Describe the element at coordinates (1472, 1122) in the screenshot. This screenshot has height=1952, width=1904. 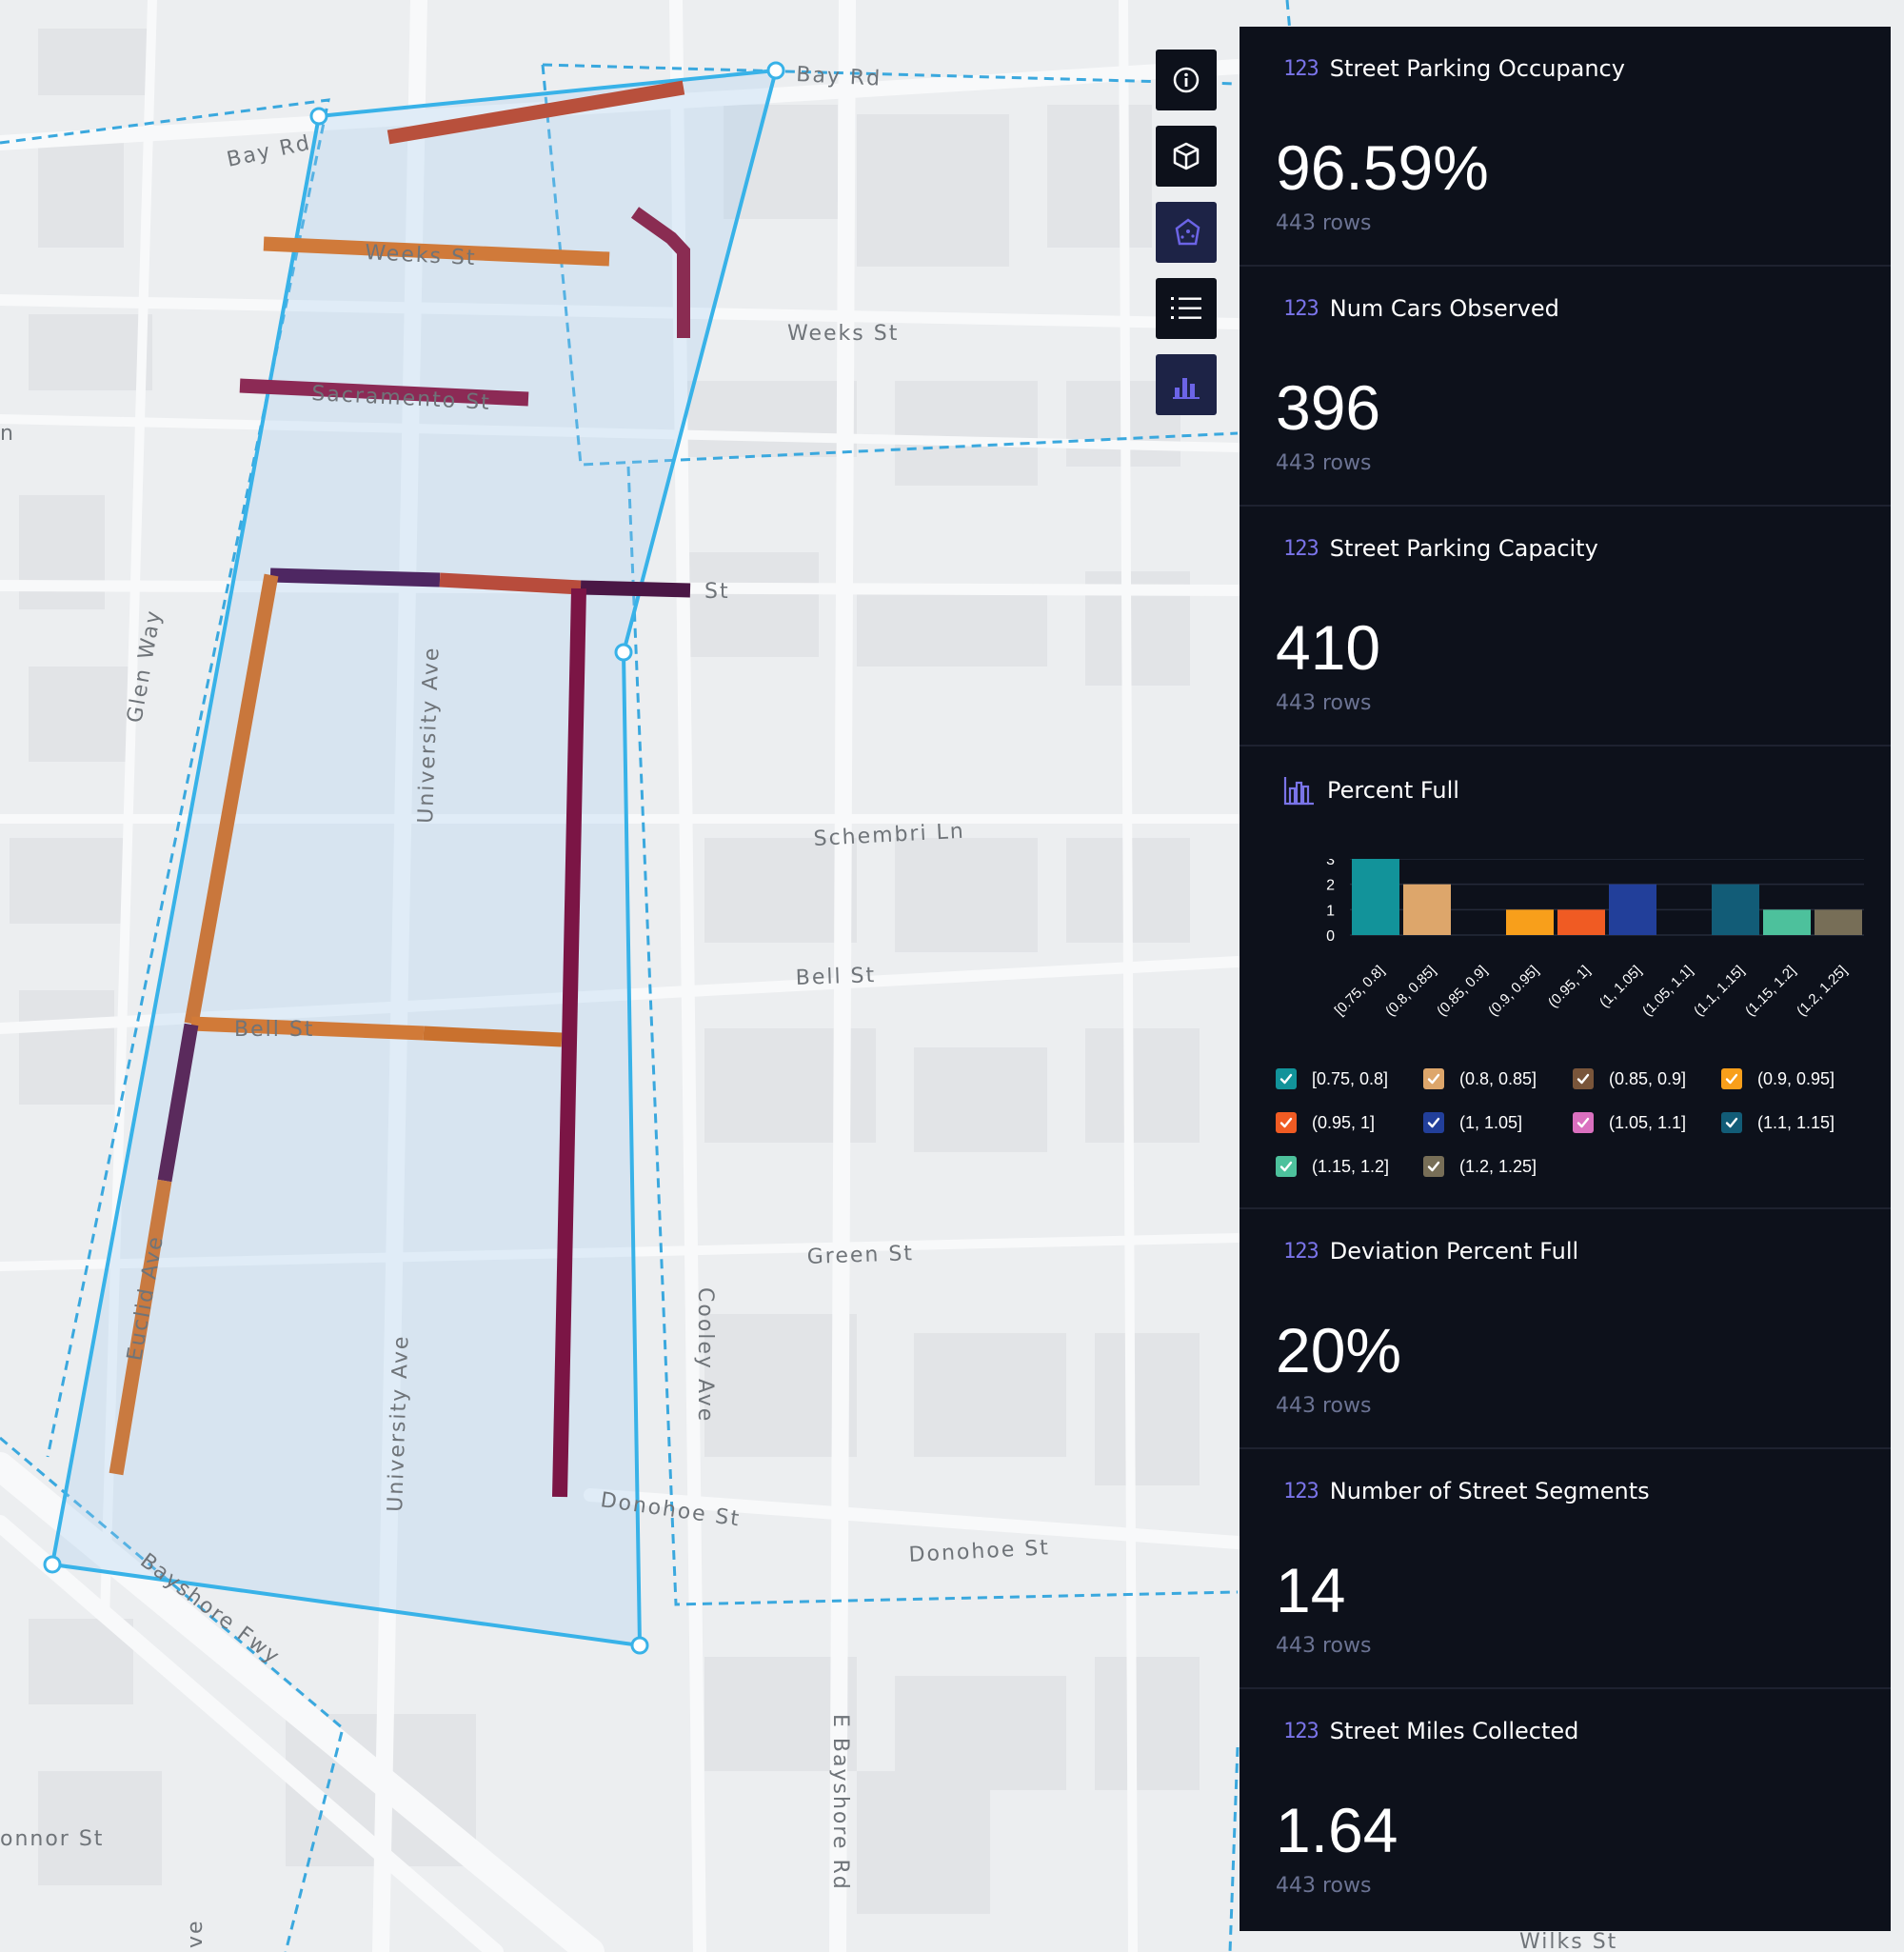
I see `legend-item: (1, 1.05]` at that location.